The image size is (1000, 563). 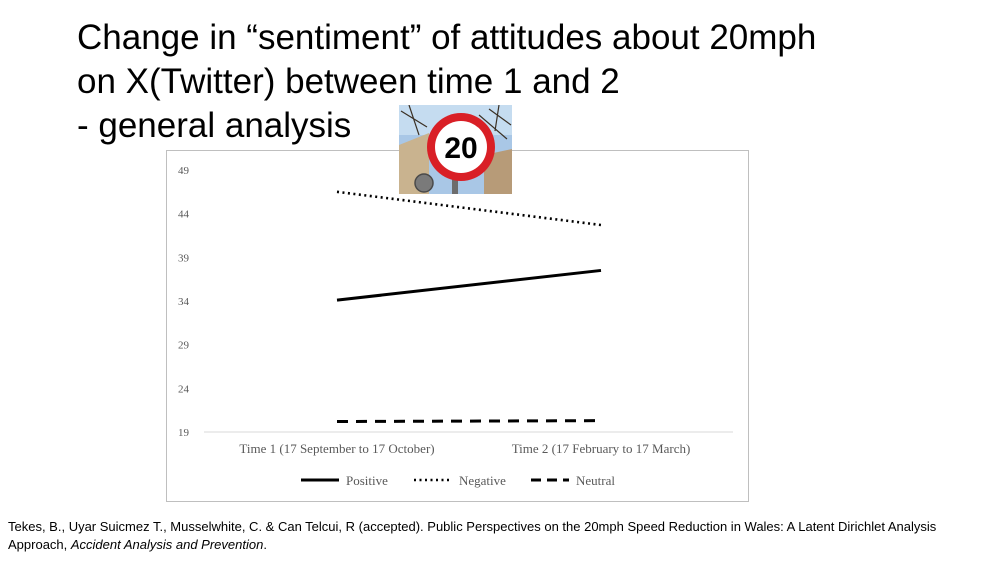 What do you see at coordinates (184, 433) in the screenshot?
I see `y-tick-label: 19` at bounding box center [184, 433].